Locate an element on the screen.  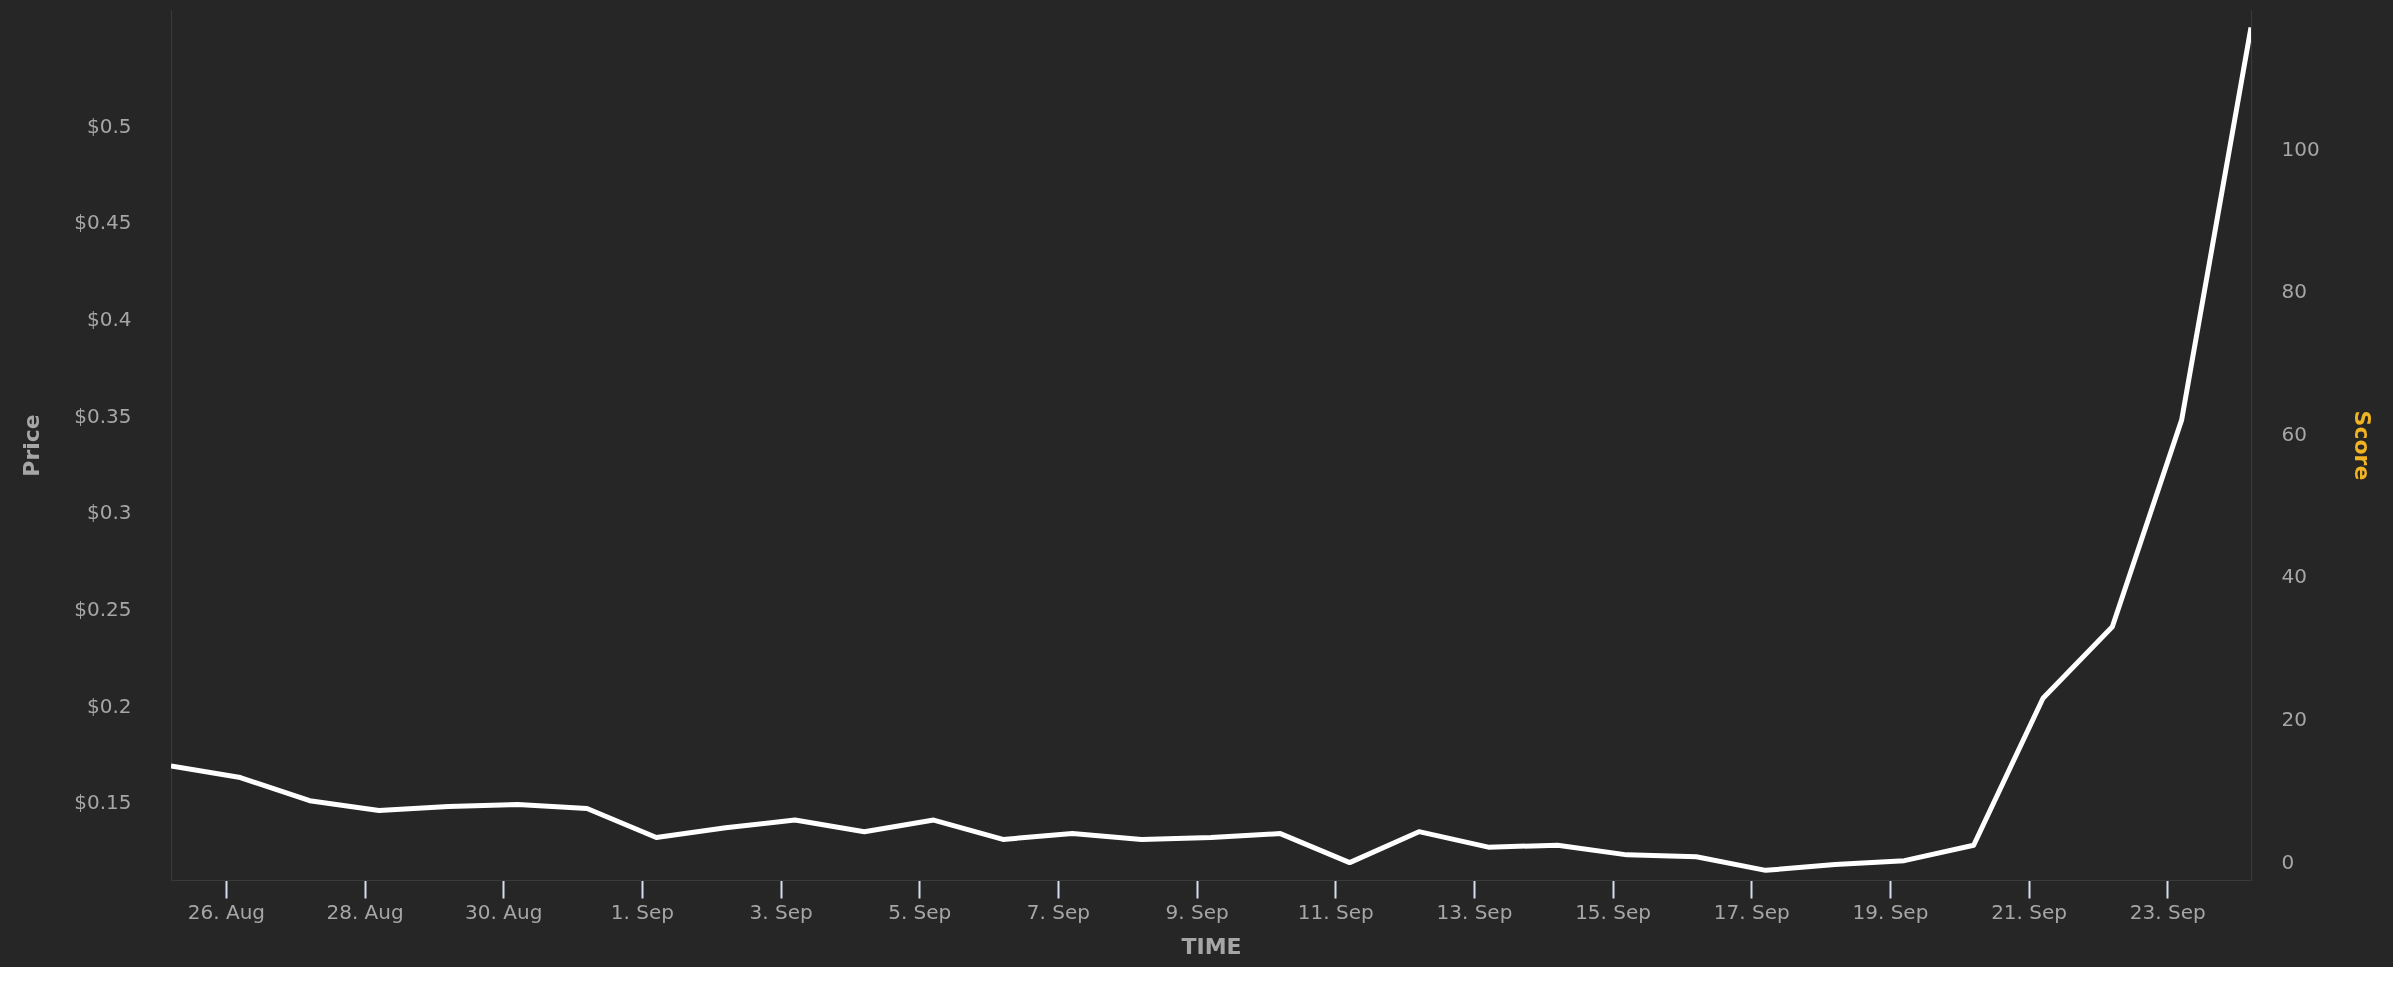
y-tick-label: $0.25 is located at coordinates (103, 608).